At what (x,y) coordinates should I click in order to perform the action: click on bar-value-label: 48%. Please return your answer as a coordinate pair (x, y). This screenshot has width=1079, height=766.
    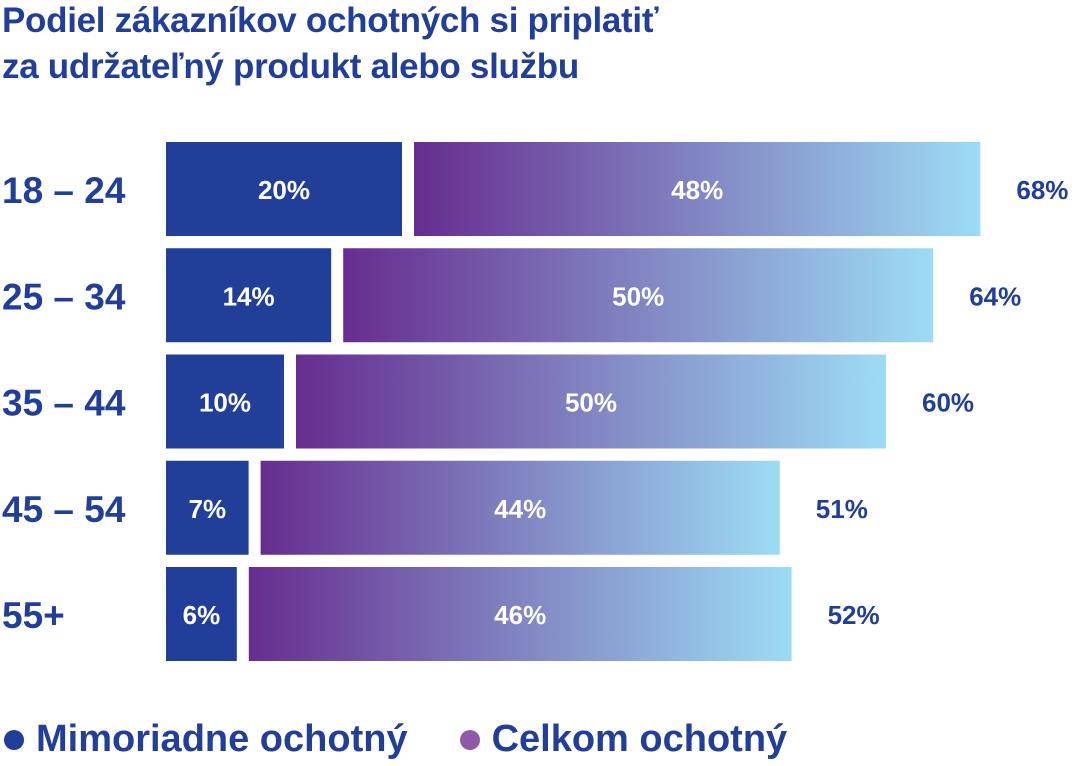
    Looking at the image, I should click on (697, 190).